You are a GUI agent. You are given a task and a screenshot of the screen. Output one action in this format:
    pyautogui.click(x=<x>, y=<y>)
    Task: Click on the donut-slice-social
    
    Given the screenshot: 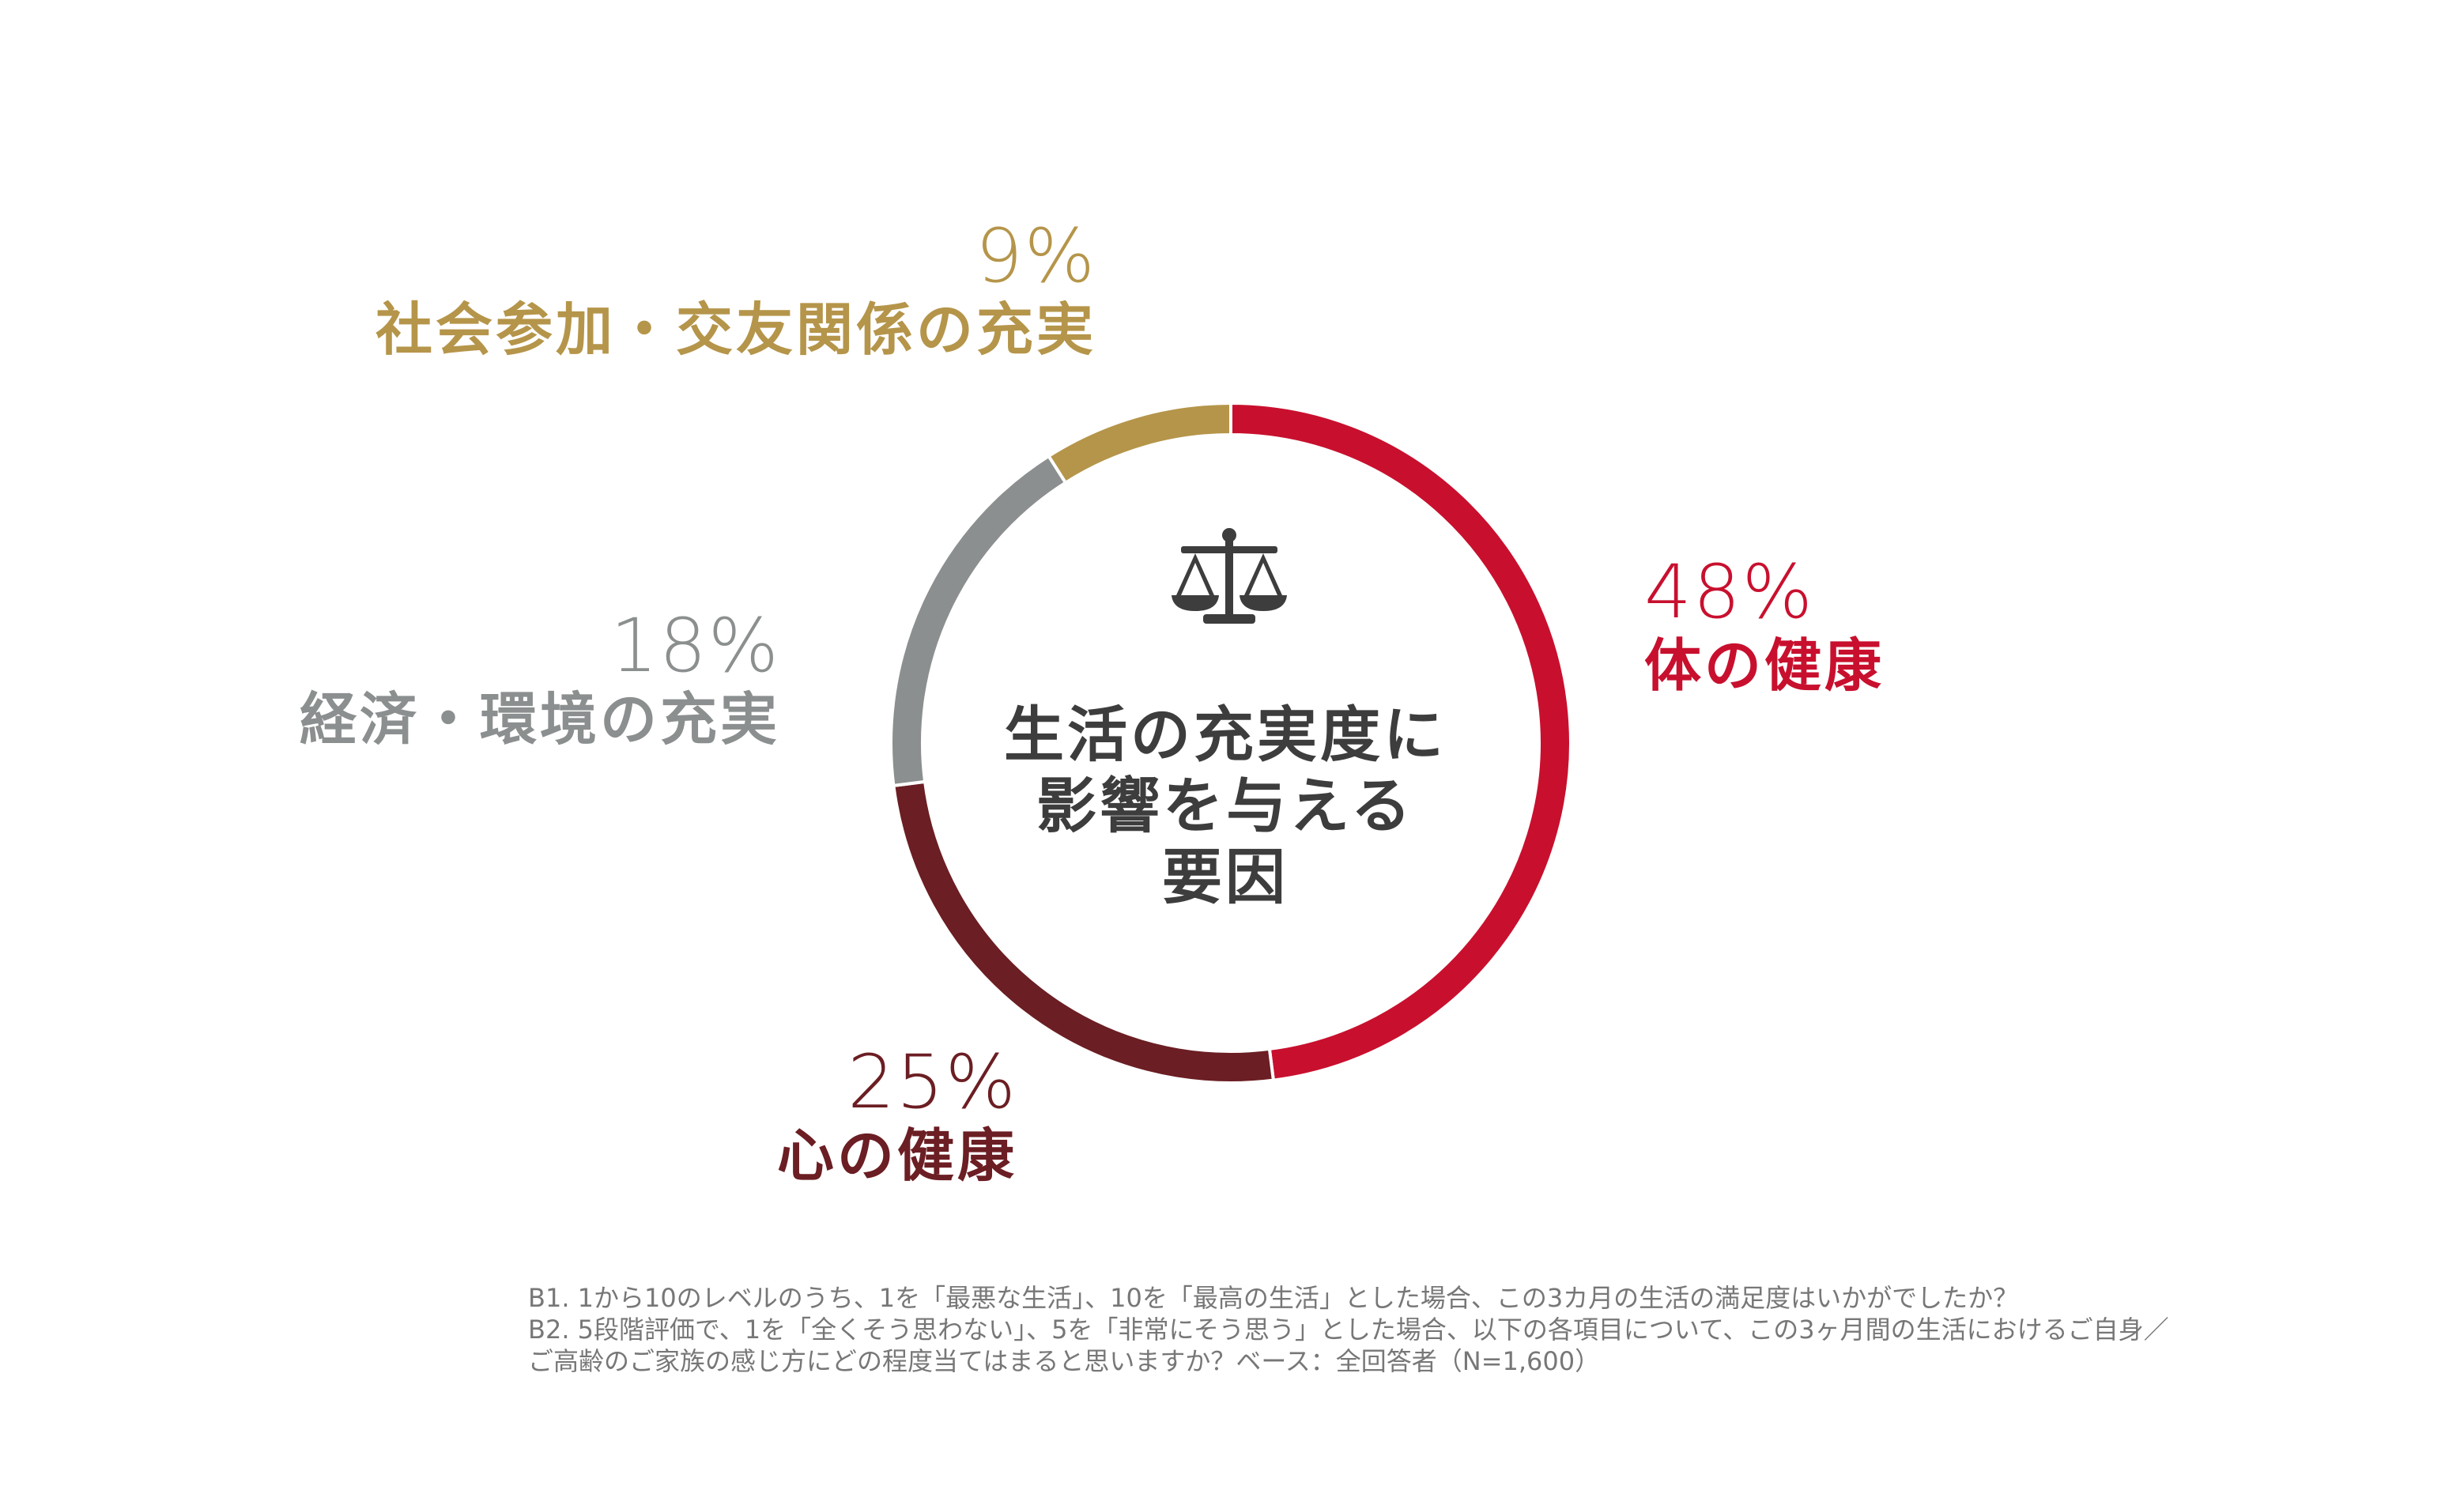 What is the action you would take?
    pyautogui.click(x=1139, y=443)
    